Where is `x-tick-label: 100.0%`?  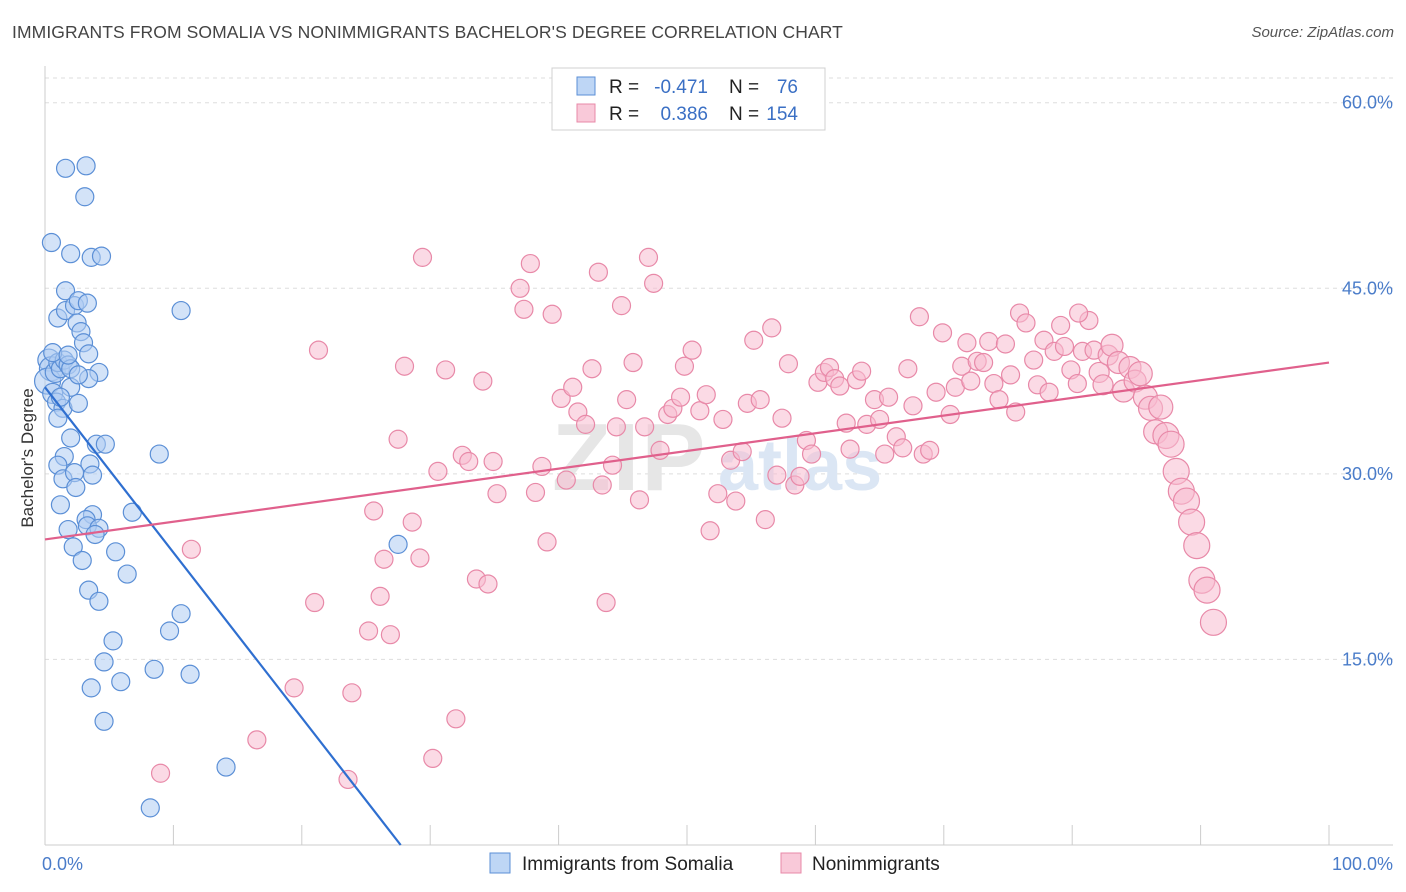 x-tick-label: 100.0% is located at coordinates (1362, 864).